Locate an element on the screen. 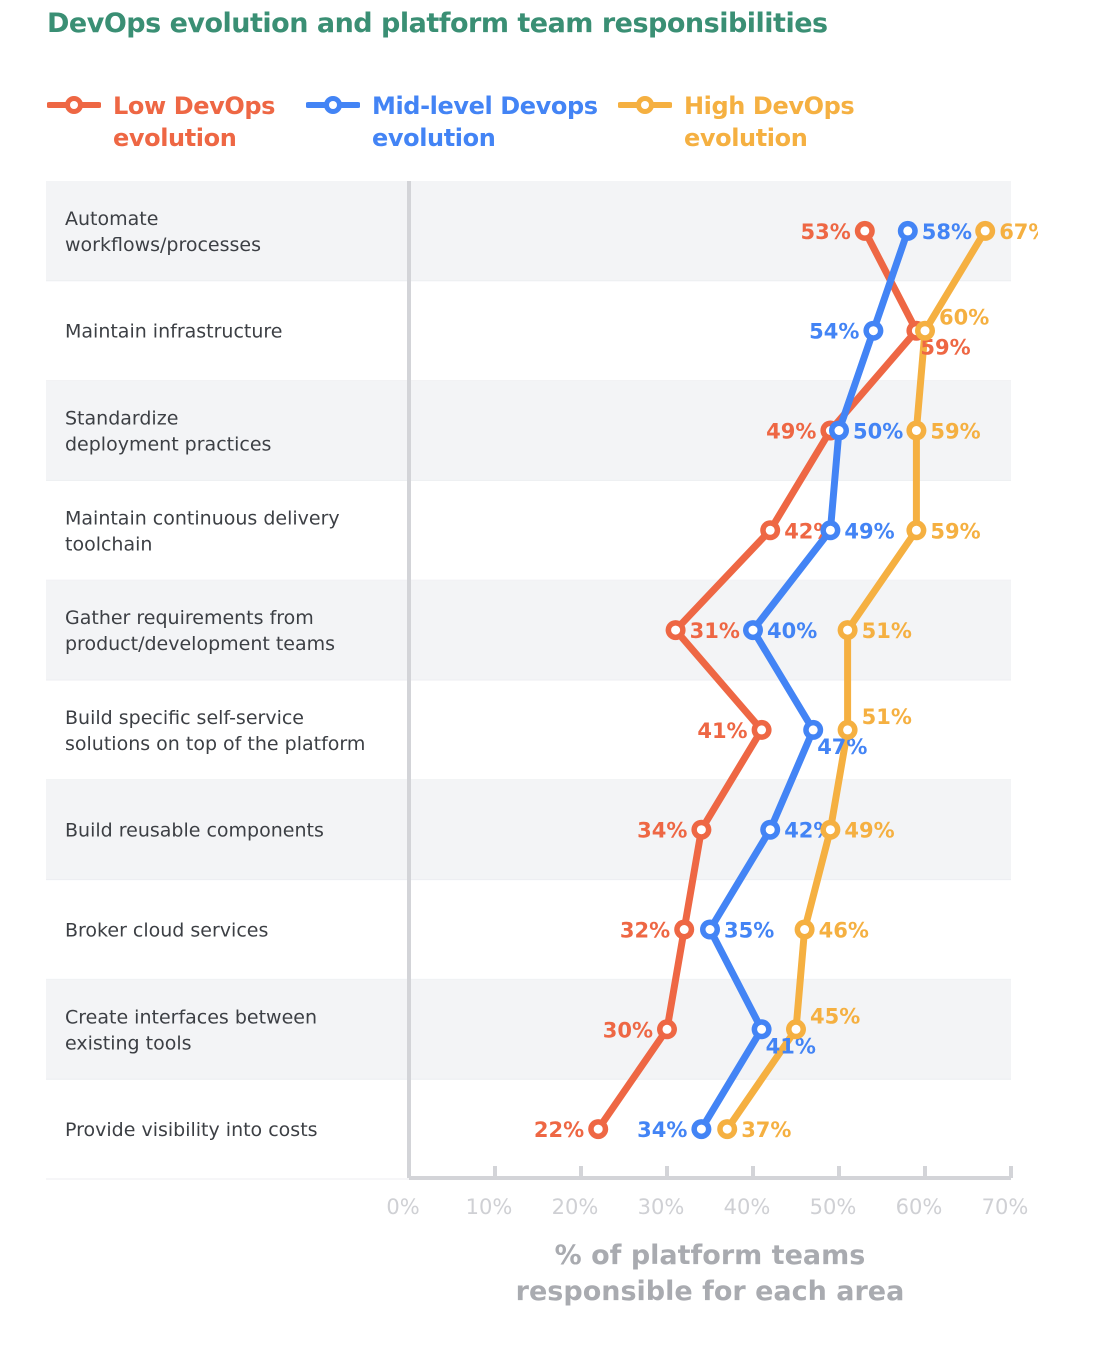 The width and height of the screenshot is (1106, 1370). x-tick-label: 30% is located at coordinates (661, 1207).